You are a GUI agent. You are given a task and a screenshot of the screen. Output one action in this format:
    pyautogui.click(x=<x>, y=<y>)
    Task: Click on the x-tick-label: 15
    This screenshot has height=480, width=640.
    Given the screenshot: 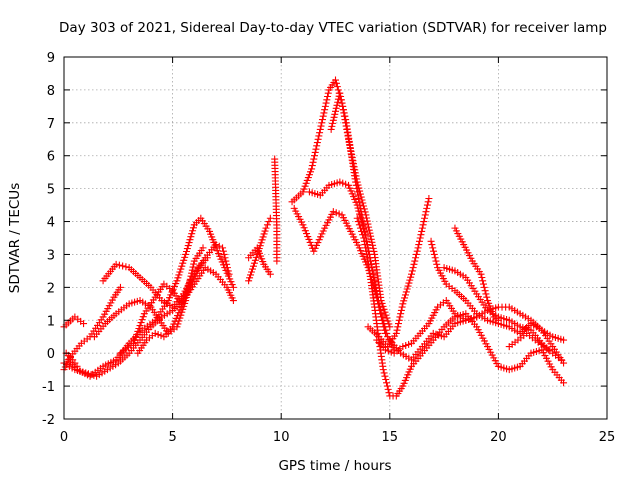 What is the action you would take?
    pyautogui.click(x=390, y=437)
    